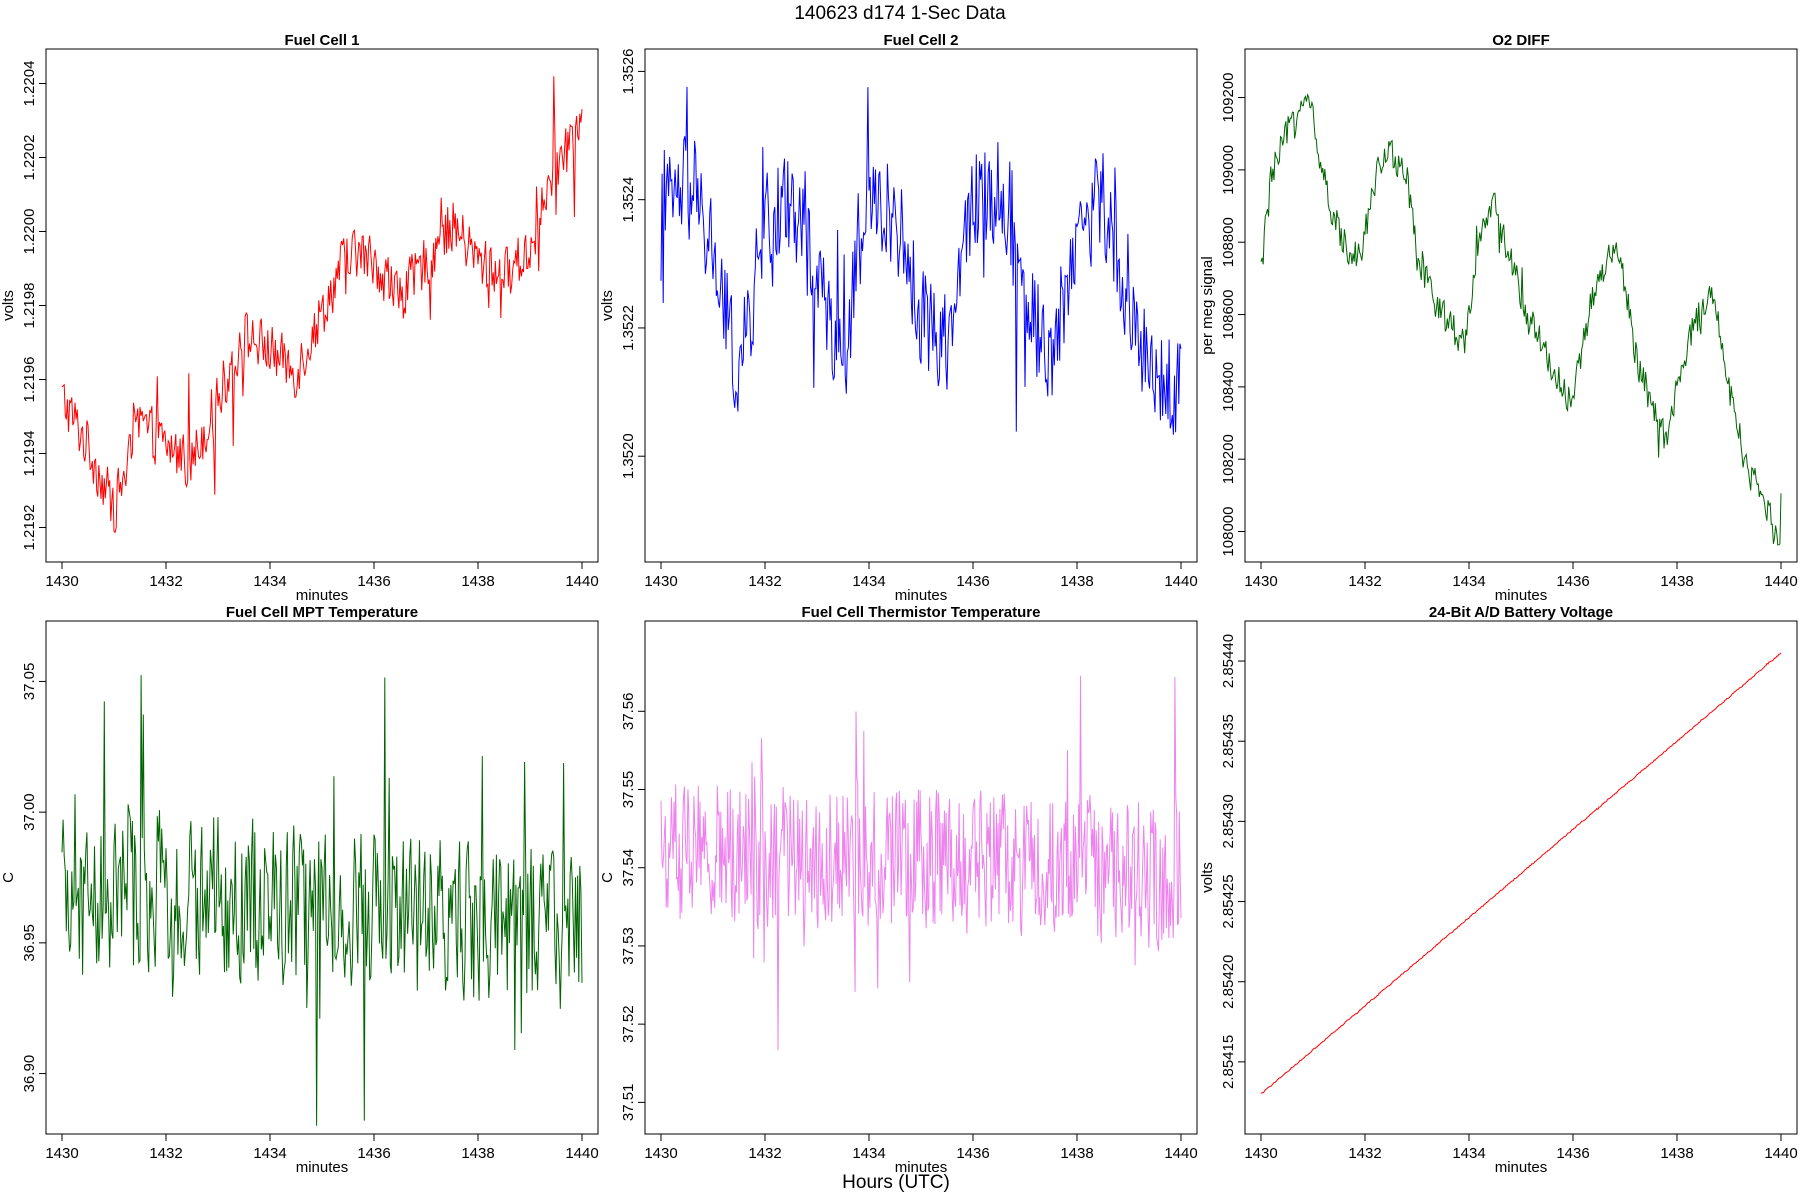 The image size is (1800, 1200). Describe the element at coordinates (29, 232) in the screenshot. I see `y-tick-label: 1.2200` at that location.